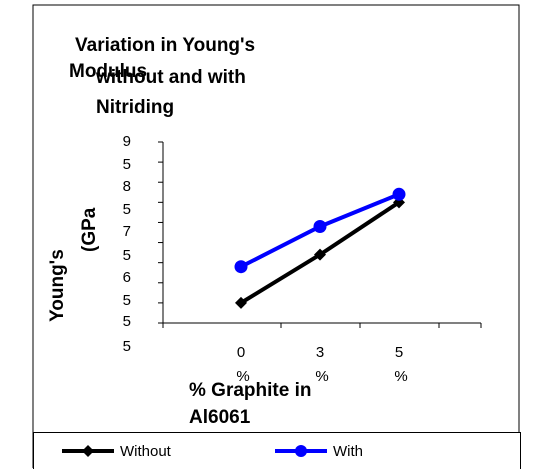 This screenshot has width=549, height=469. I want to click on x-axis-label-line-2: Al6061, so click(220, 417).